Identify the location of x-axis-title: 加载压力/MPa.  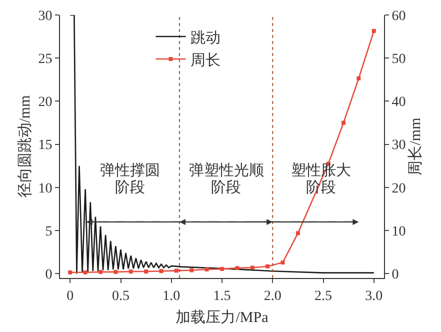
(222, 317).